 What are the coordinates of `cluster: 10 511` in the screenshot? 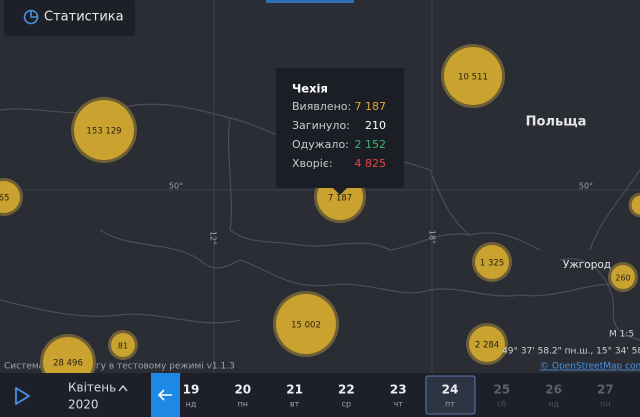 It's located at (473, 76).